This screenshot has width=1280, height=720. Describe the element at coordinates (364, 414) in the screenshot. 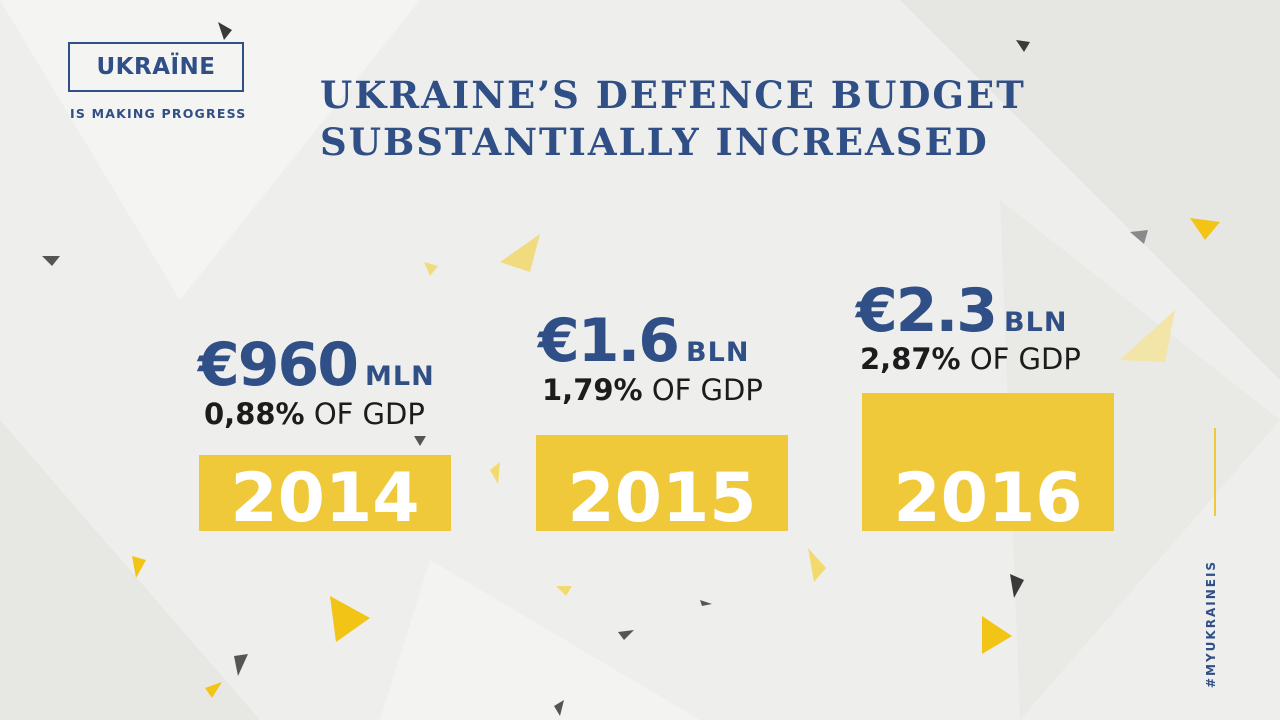

I see `gdp-suffix-2014: OF GDP` at that location.